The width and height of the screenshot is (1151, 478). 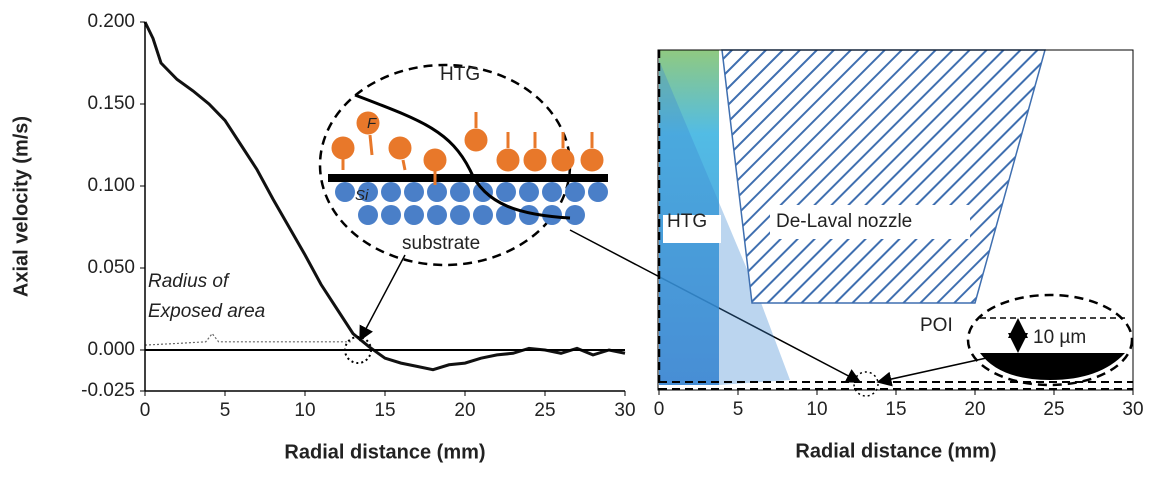 What do you see at coordinates (111, 21) in the screenshot?
I see `y-tick-label: 0.200` at bounding box center [111, 21].